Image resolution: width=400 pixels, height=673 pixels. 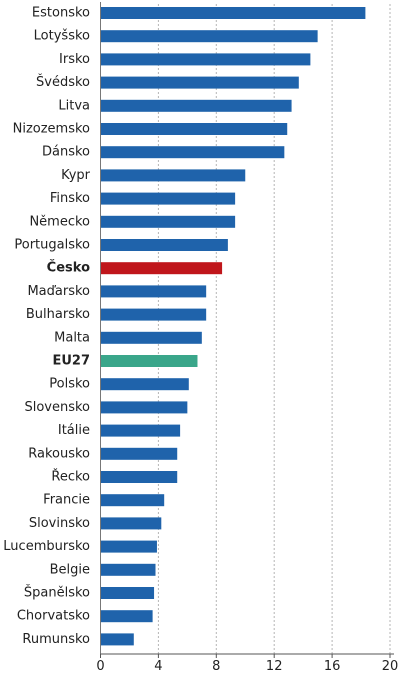 What do you see at coordinates (72, 337) in the screenshot?
I see `category-label: Malta` at bounding box center [72, 337].